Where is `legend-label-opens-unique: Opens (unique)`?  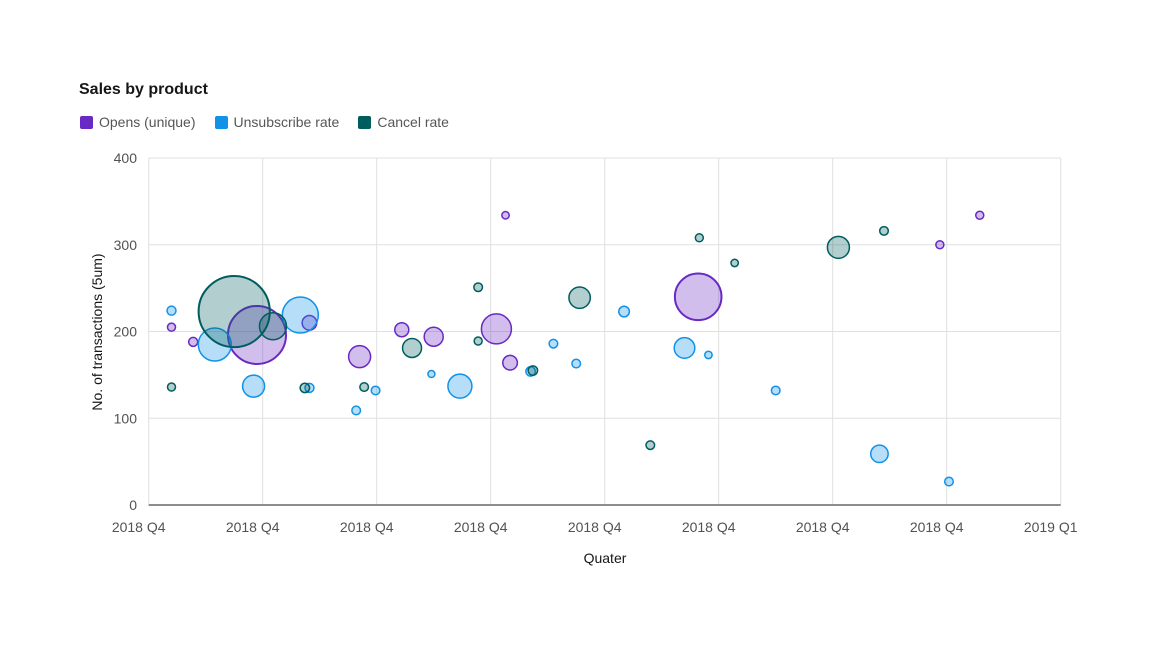 legend-label-opens-unique: Opens (unique) is located at coordinates (147, 122).